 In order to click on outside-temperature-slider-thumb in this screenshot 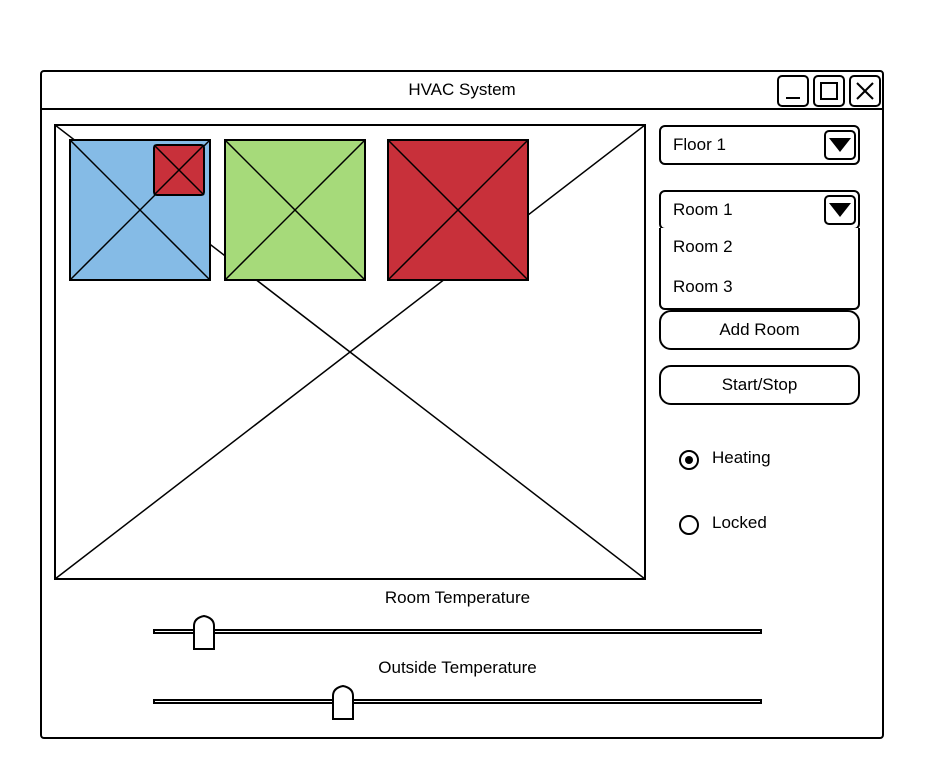, I will do `click(343, 703)`.